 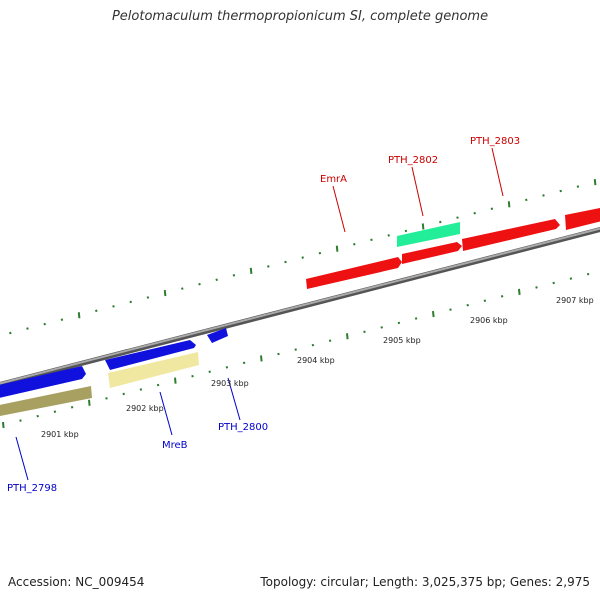 I want to click on gene-red-b, so click(x=432, y=253).